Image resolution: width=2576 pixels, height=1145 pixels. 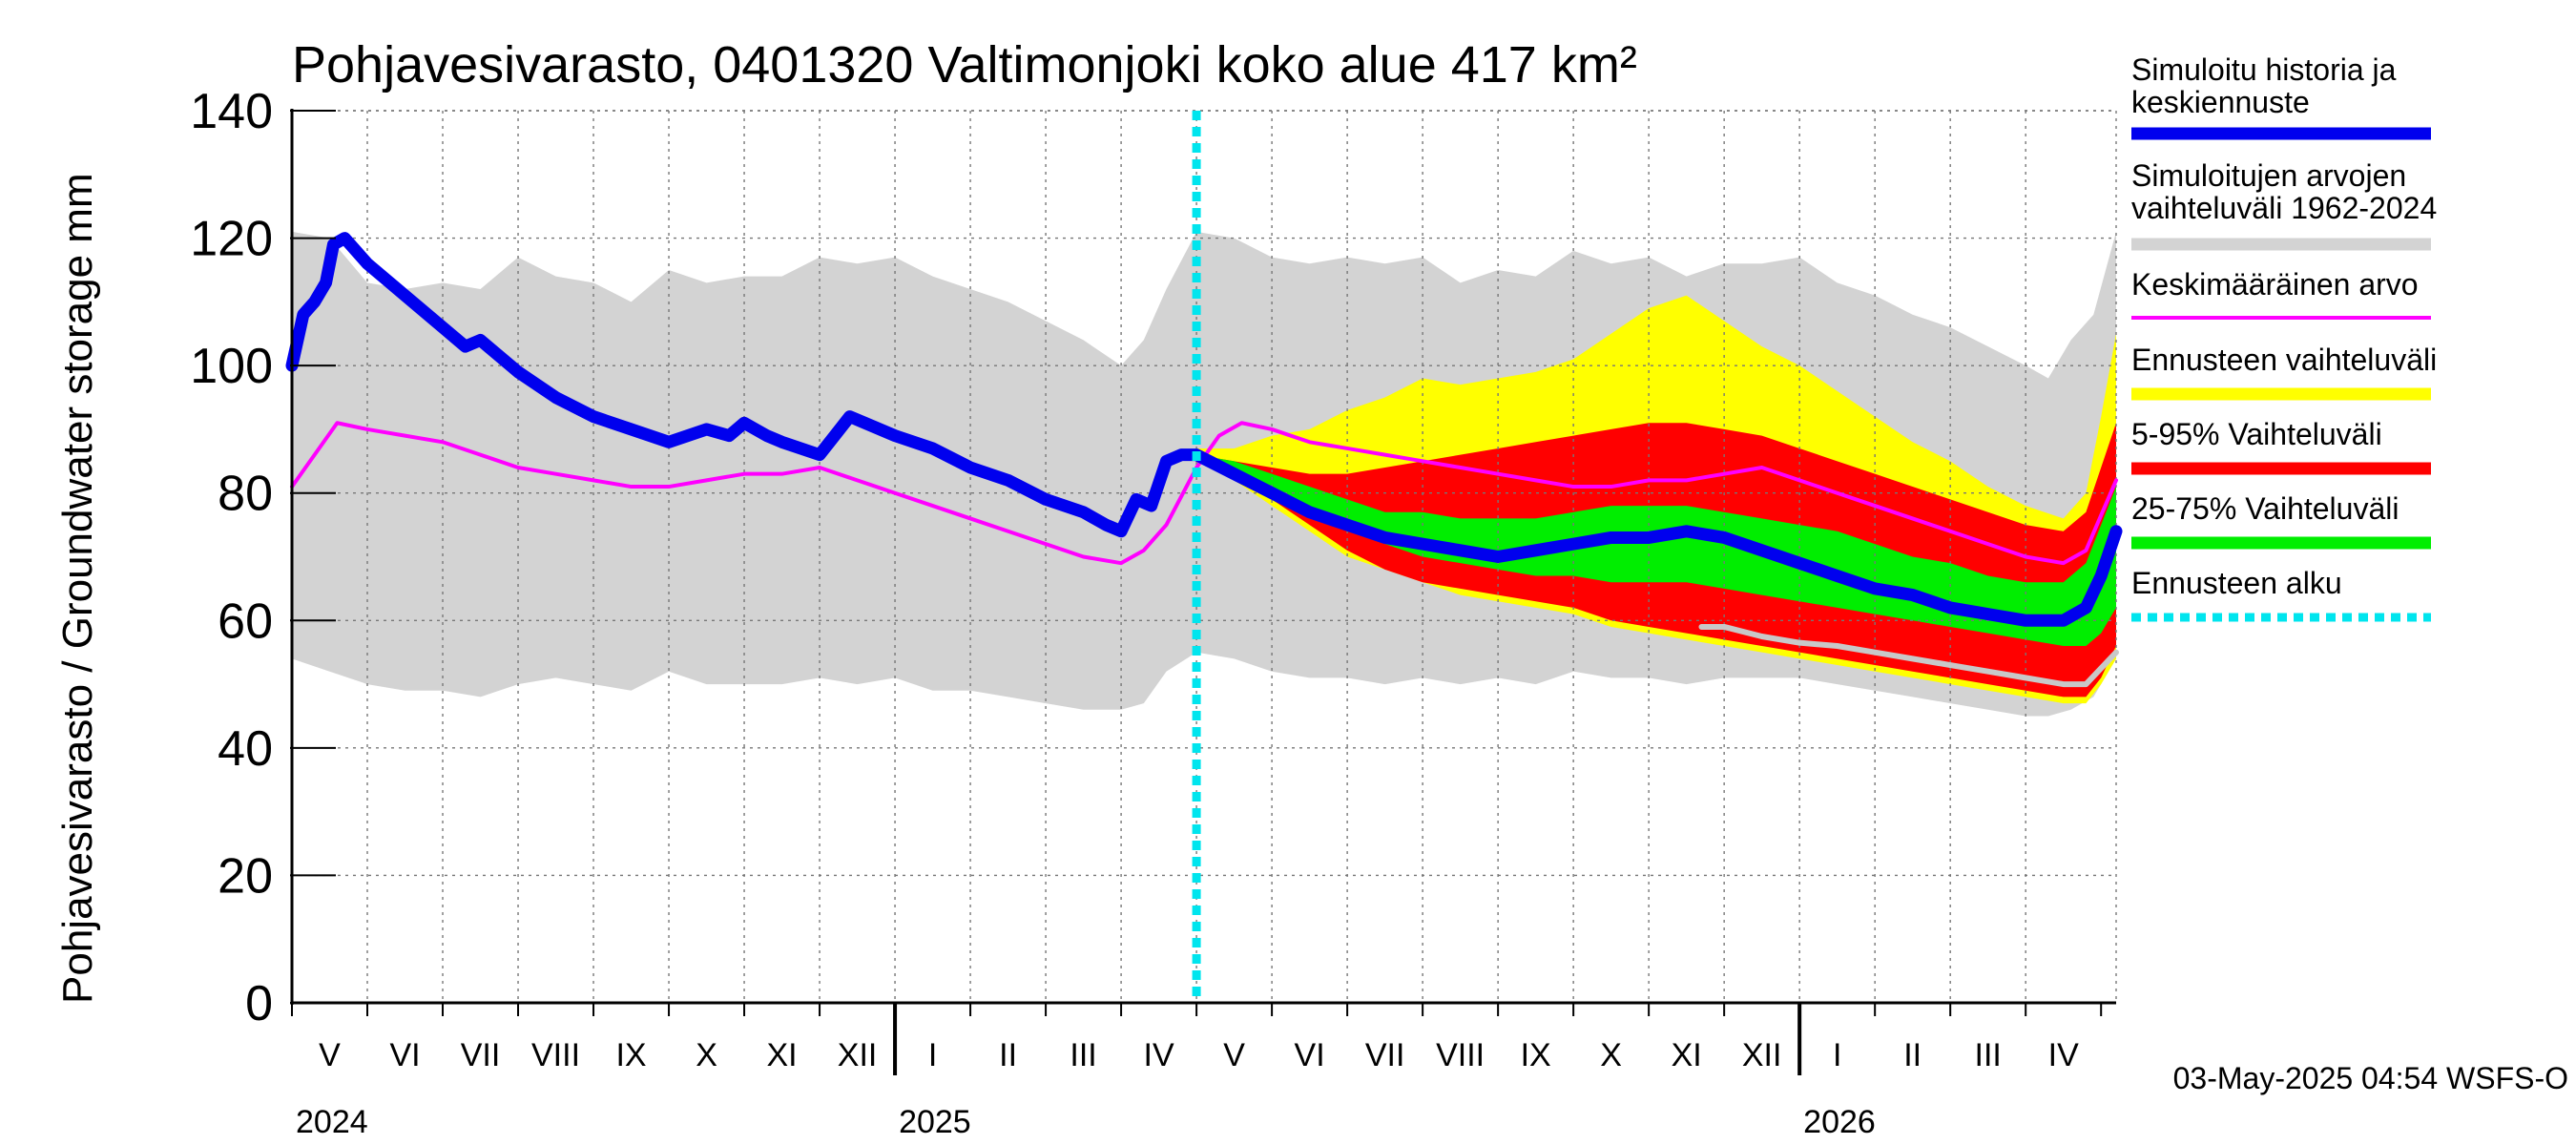 I want to click on x-year-label: 2026, so click(x=1839, y=1122).